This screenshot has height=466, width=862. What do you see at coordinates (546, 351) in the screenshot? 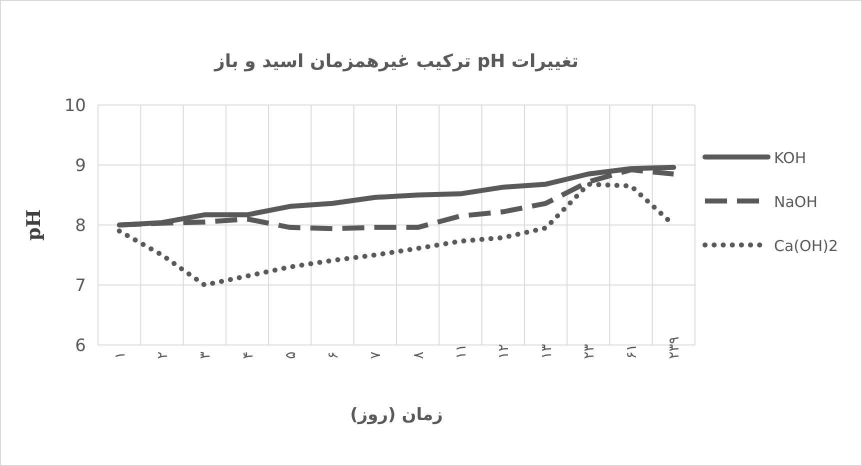
I see `x-tick-label: ۱۳` at bounding box center [546, 351].